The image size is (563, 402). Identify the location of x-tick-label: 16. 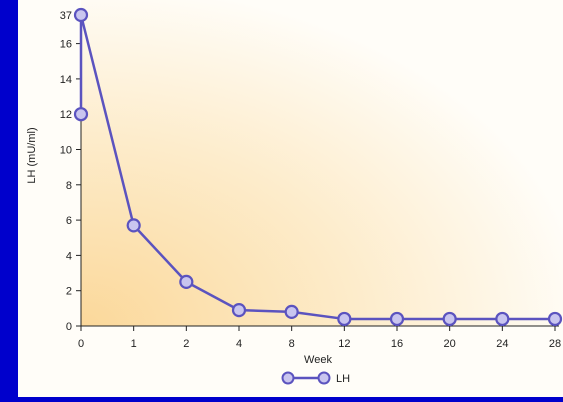
(397, 344).